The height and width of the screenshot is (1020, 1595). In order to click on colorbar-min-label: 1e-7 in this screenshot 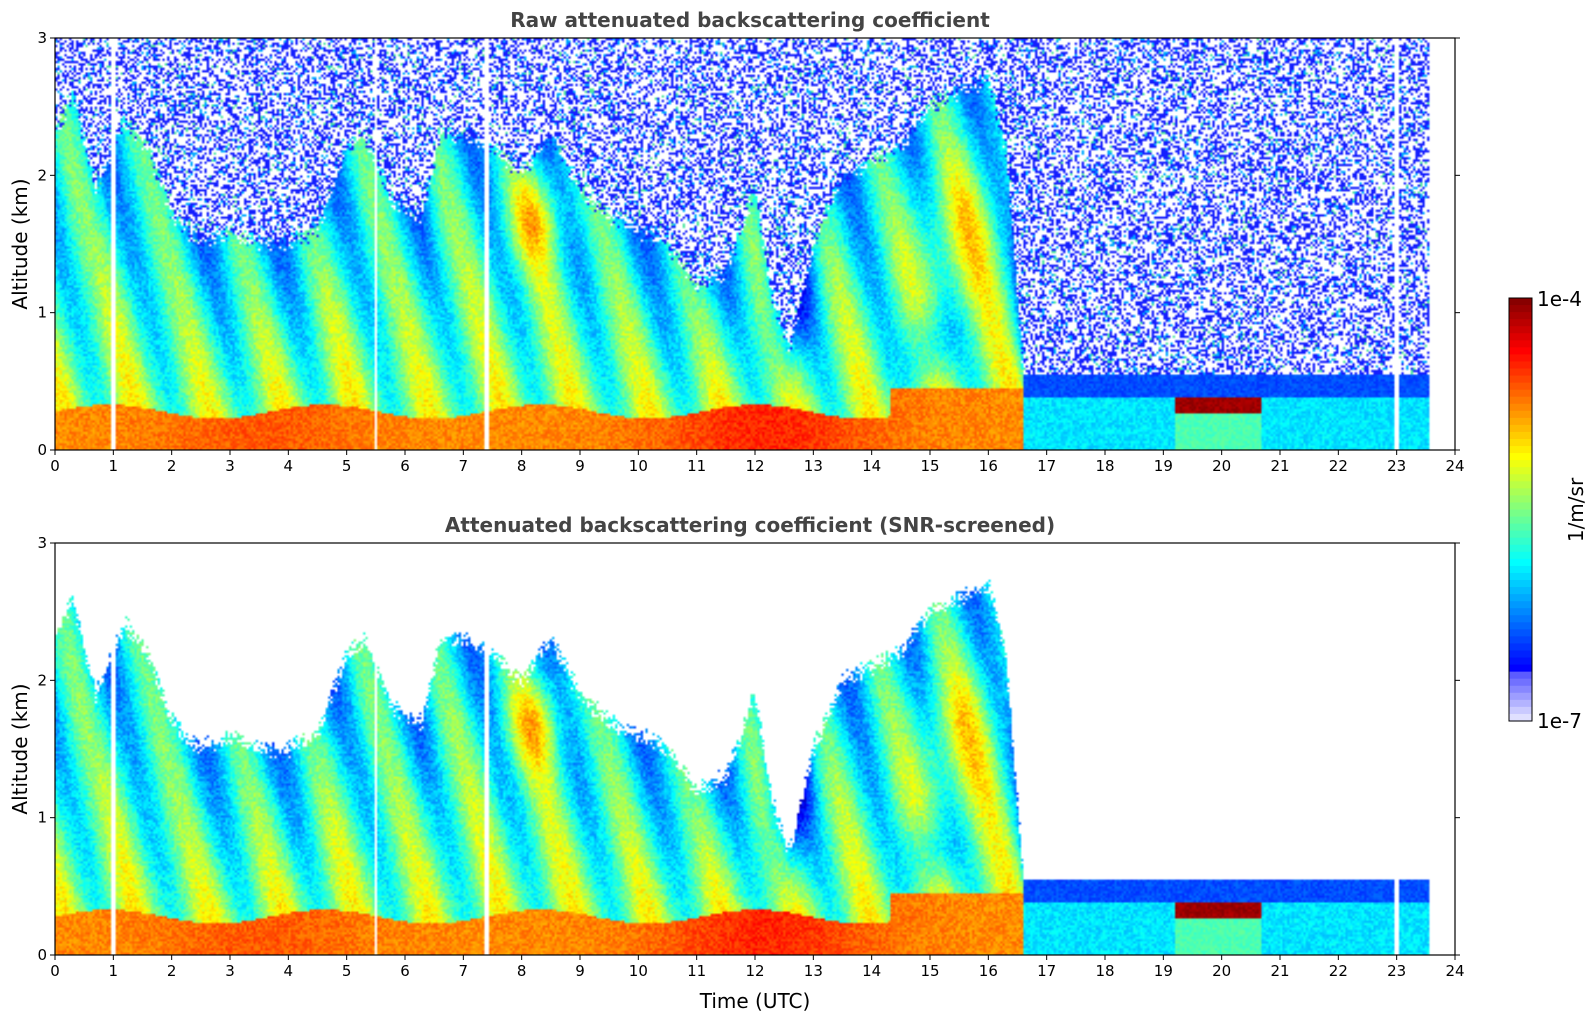, I will do `click(1559, 721)`.